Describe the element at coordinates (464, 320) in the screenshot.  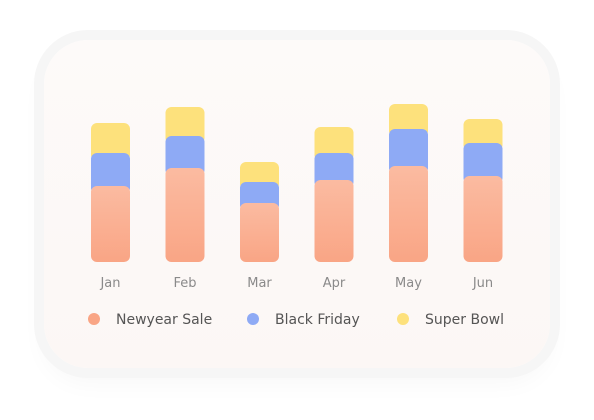
I see `legend-label-super-bowl: Super Bowl` at that location.